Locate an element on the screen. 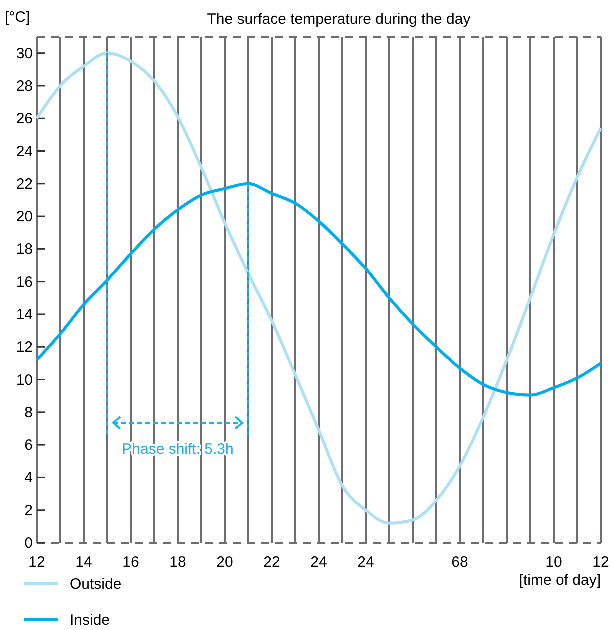 The height and width of the screenshot is (630, 613). x-tick-label: 20 is located at coordinates (225, 562).